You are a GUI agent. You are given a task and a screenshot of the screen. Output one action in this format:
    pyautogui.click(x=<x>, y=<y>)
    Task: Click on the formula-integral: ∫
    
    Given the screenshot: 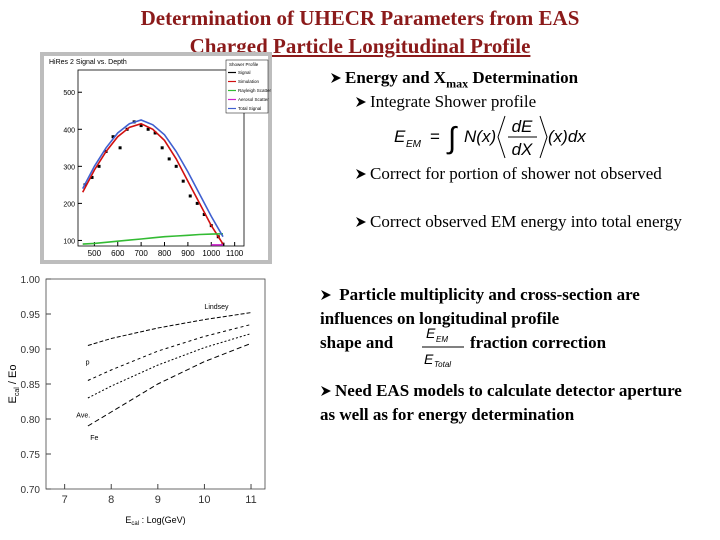 What is the action you would take?
    pyautogui.click(x=452, y=138)
    